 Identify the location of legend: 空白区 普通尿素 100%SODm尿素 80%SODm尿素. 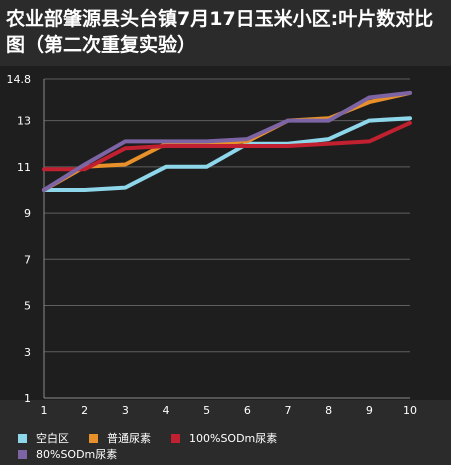
(228, 446).